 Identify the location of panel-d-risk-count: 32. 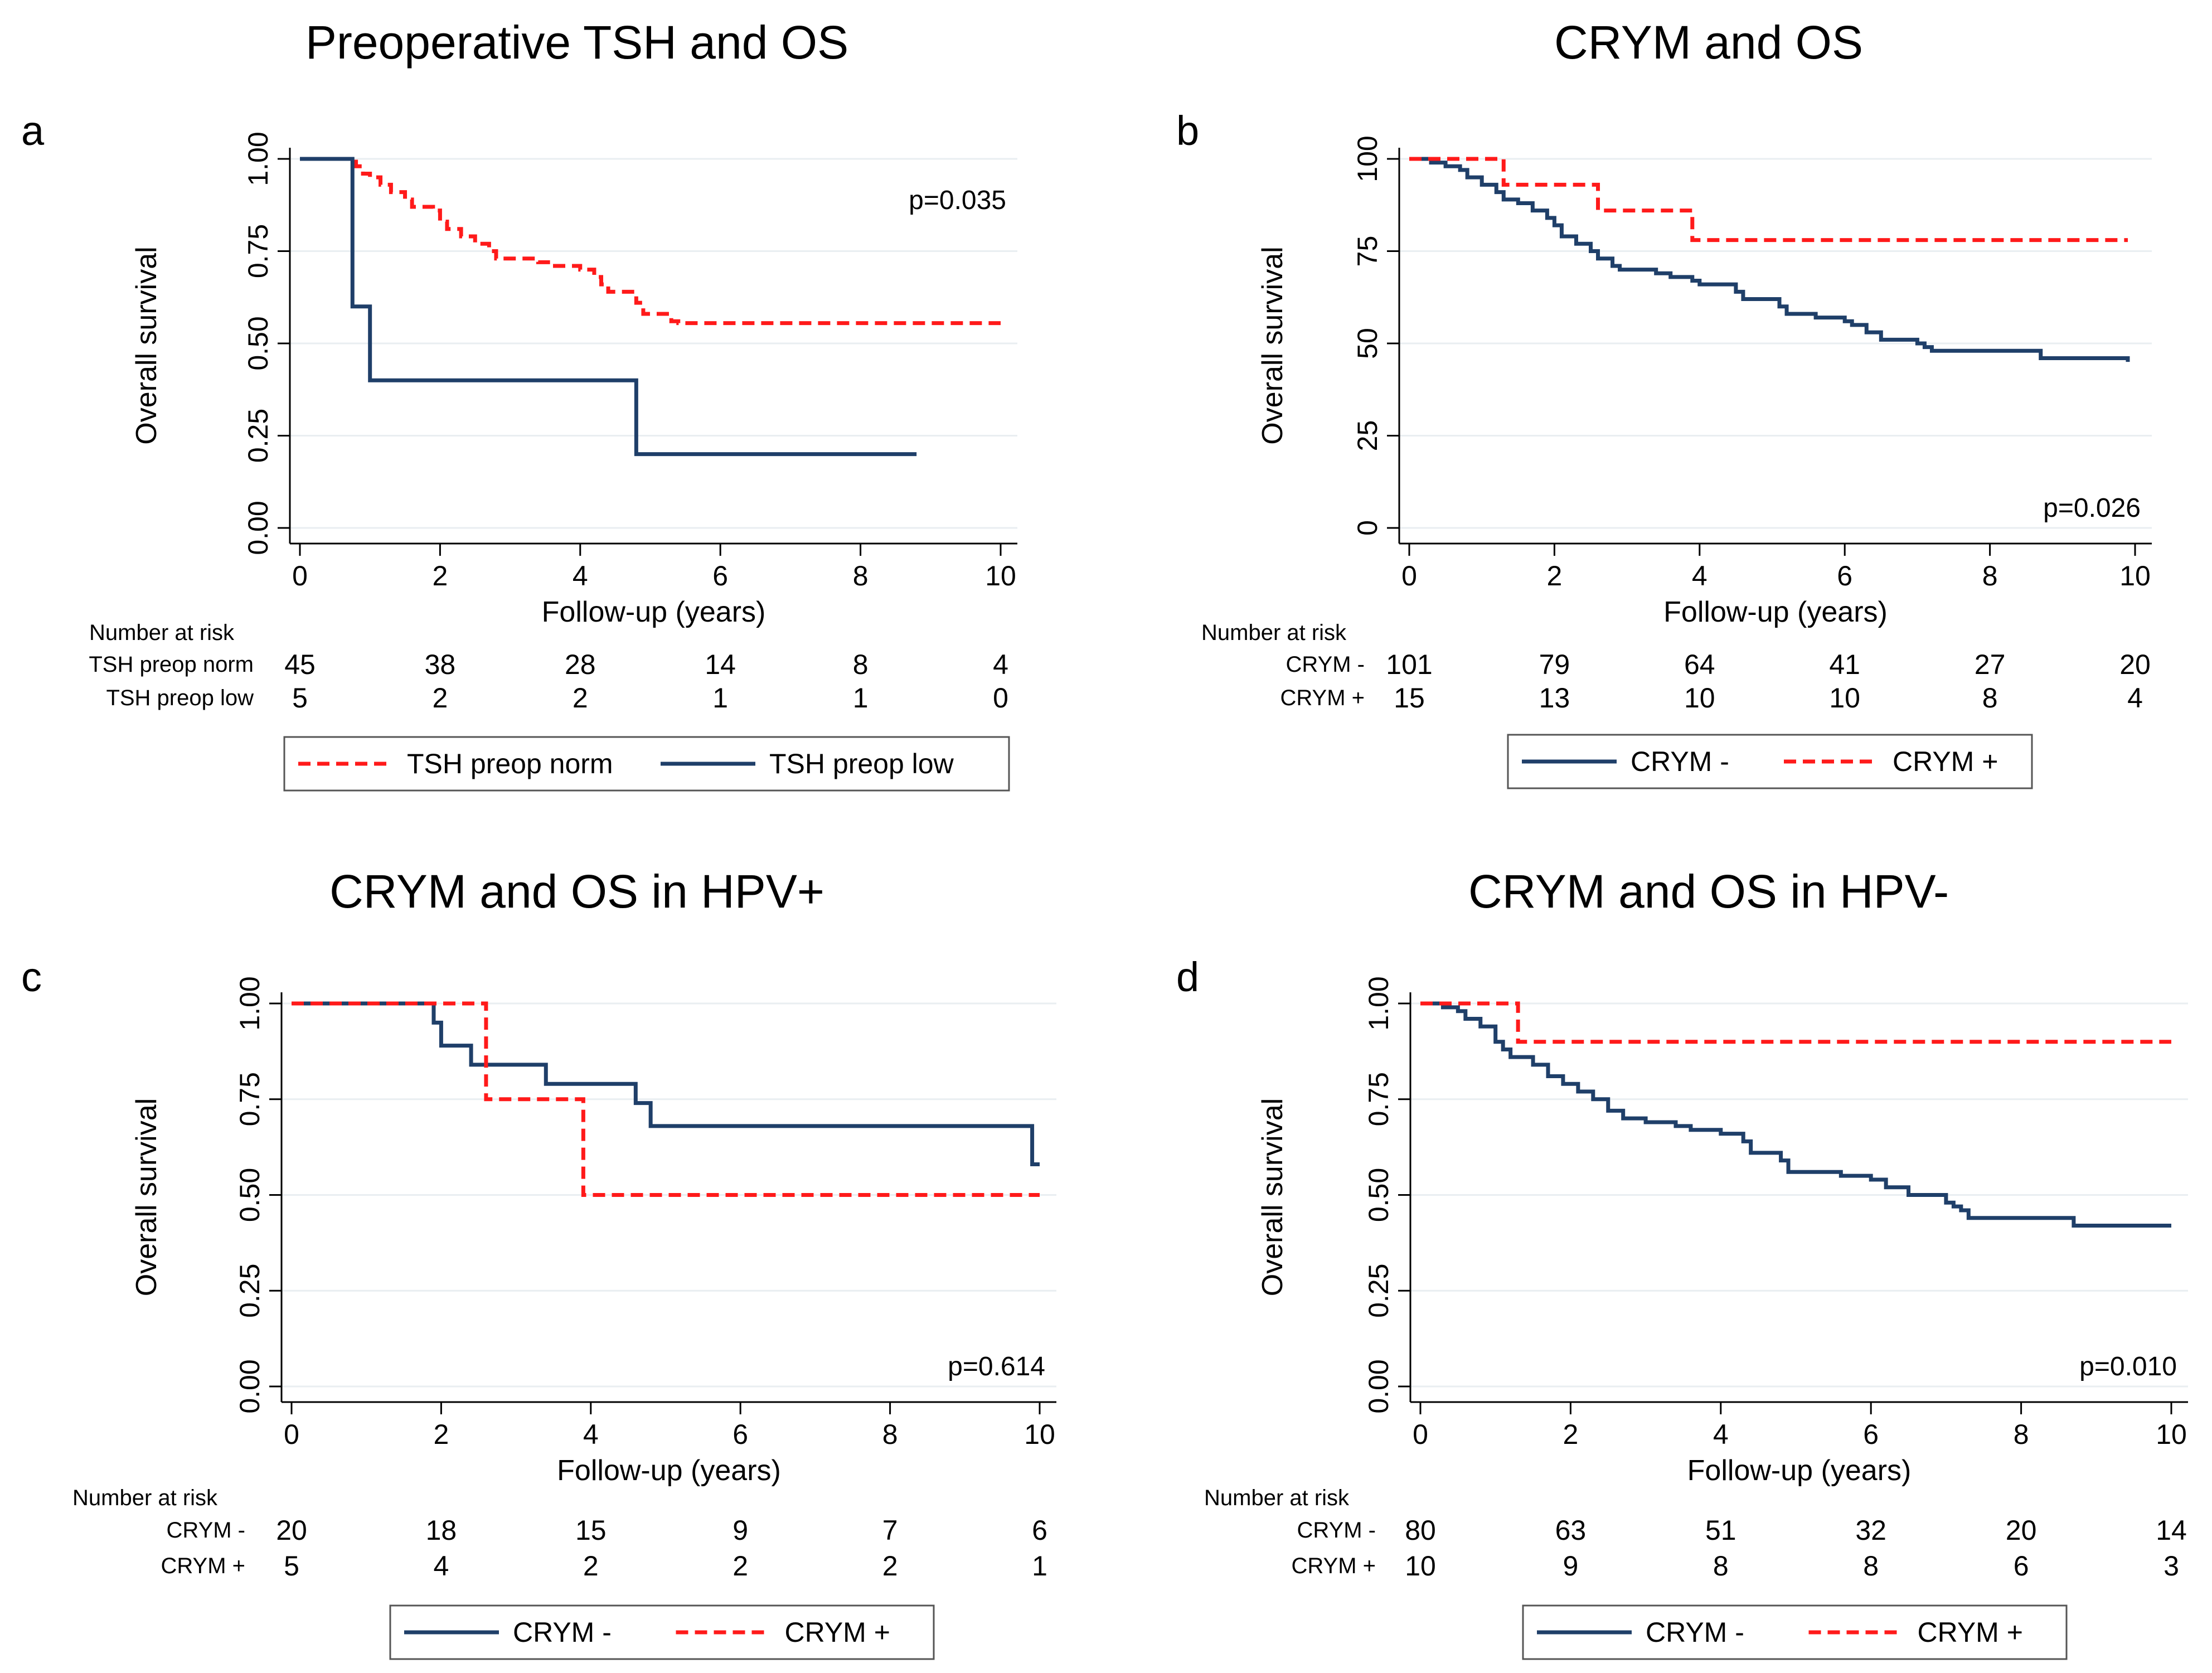
(1870, 1530).